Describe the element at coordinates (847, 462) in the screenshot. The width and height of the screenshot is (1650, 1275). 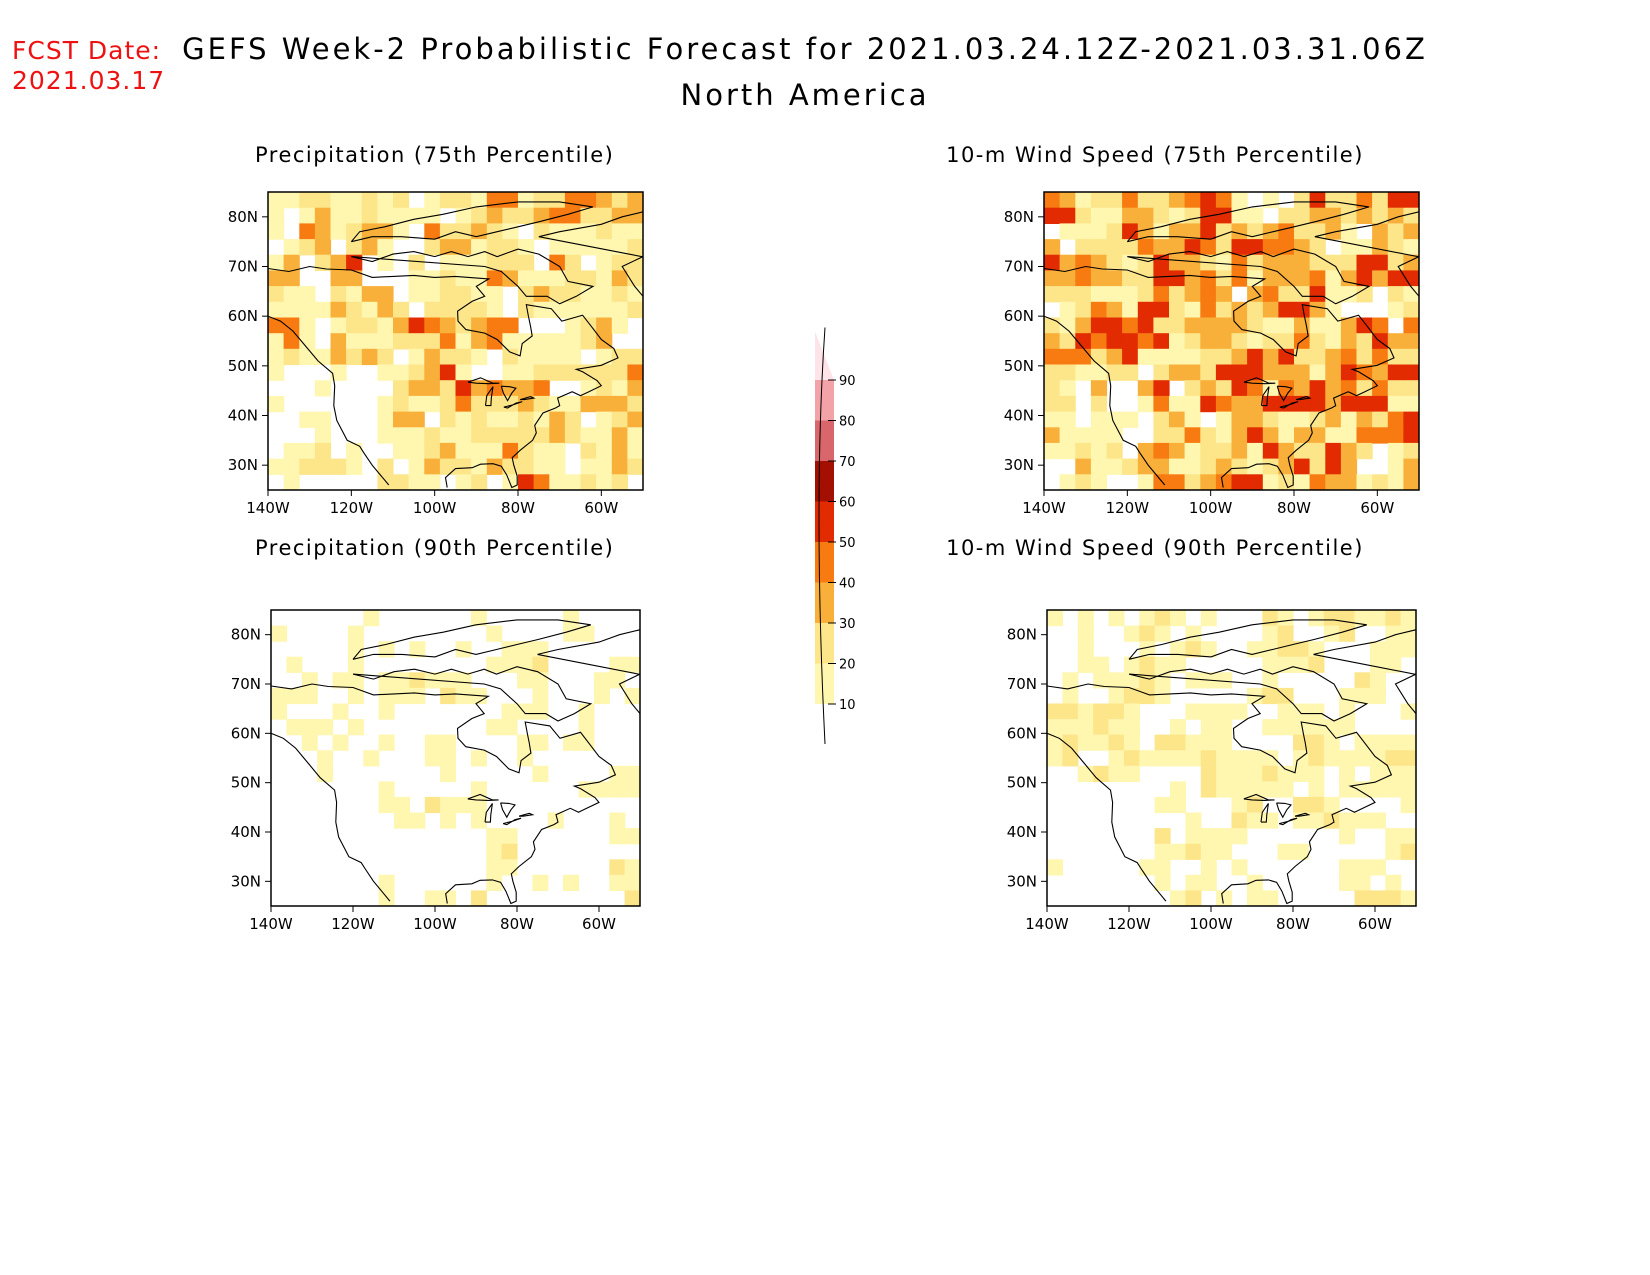
I see `colorbar-label: 70` at that location.